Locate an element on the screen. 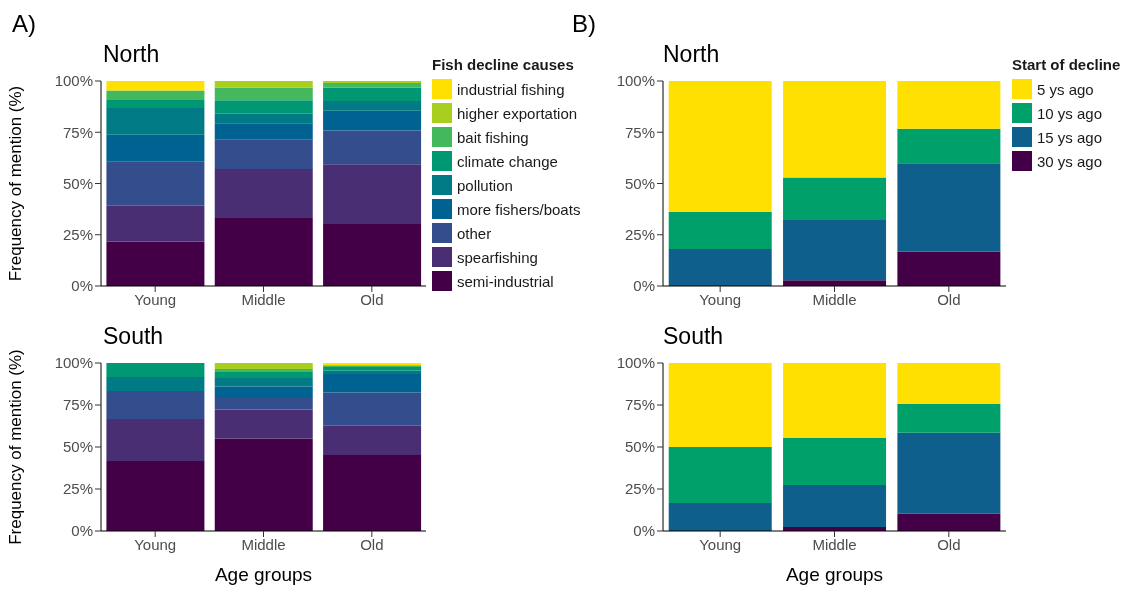 The image size is (1135, 595). legend-label: higher exportation is located at coordinates (517, 113).